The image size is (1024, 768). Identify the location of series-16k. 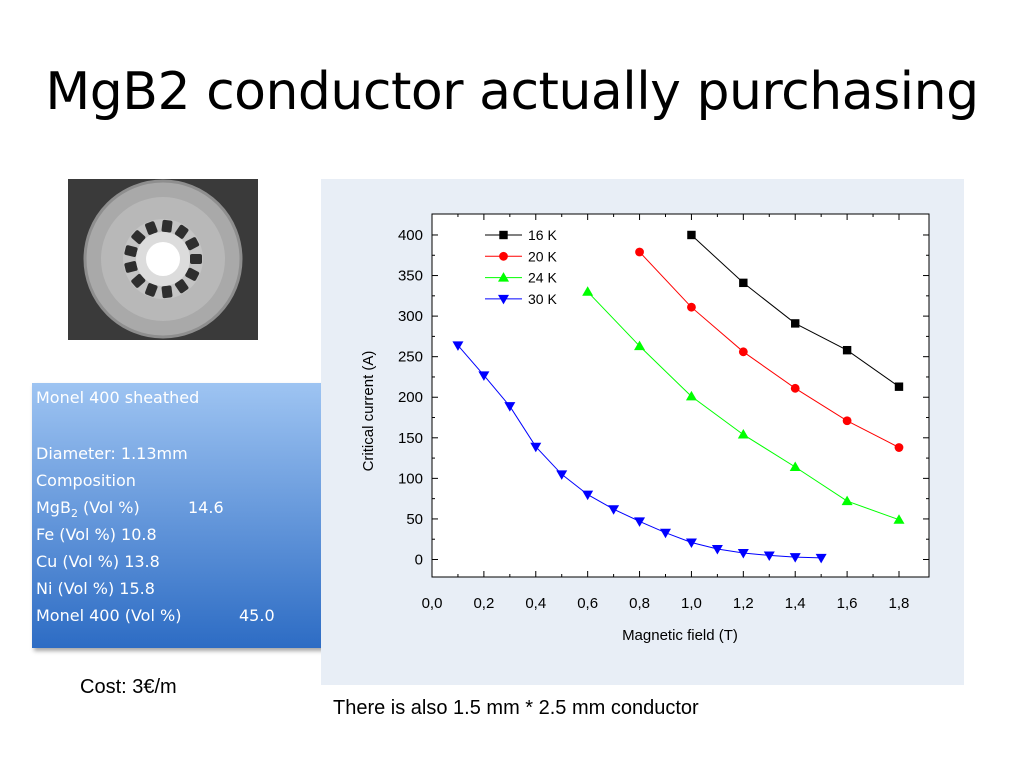
(795, 310).